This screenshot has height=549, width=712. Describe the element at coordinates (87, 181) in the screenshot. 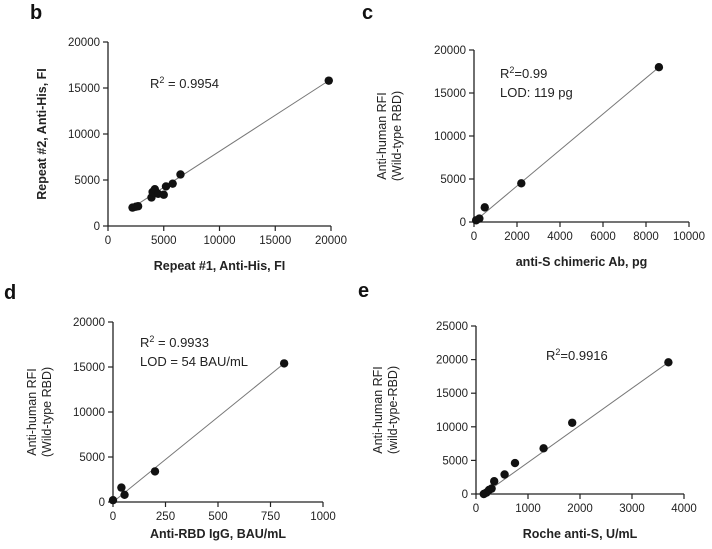

I see `y-tick-label-b: 5000` at that location.